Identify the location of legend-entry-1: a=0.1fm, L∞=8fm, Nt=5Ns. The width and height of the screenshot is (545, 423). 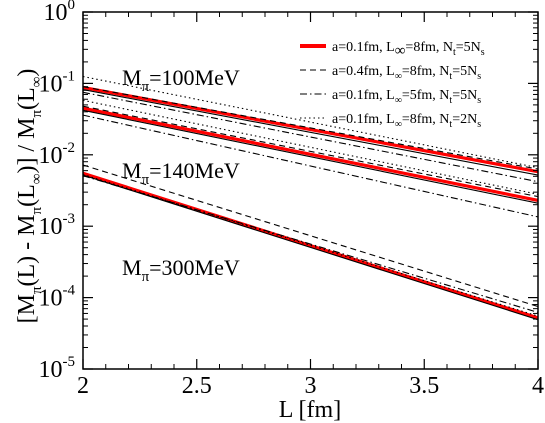
(408, 49).